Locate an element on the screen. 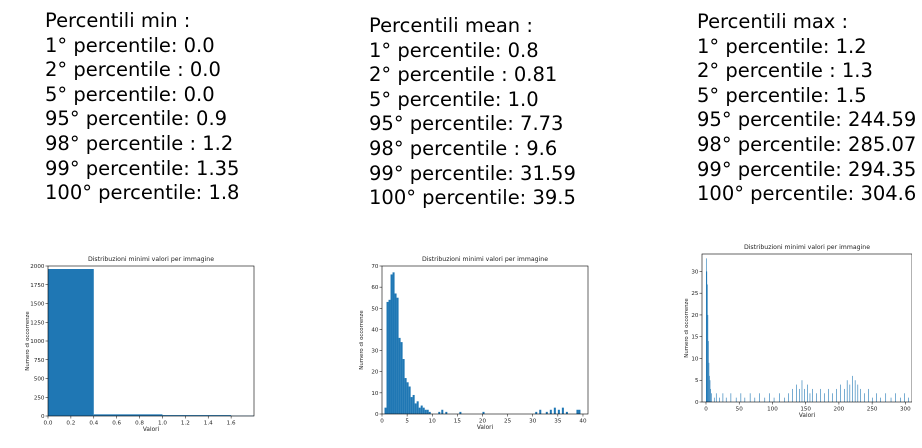 The image size is (922, 448). x-tick-label: 40 is located at coordinates (583, 422).